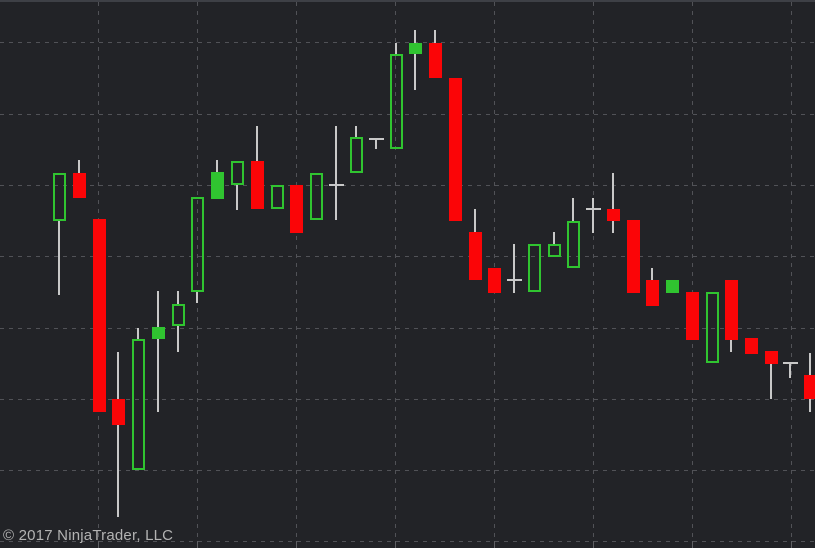  What do you see at coordinates (88, 535) in the screenshot?
I see `copyright-notice: © 2017 NinjaTrader, LLC` at bounding box center [88, 535].